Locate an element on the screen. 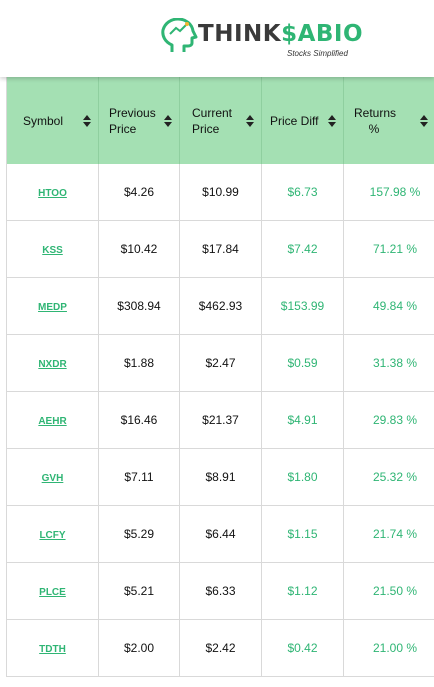 This screenshot has height=687, width=434. price-diff-cell: $7.42 is located at coordinates (302, 249).